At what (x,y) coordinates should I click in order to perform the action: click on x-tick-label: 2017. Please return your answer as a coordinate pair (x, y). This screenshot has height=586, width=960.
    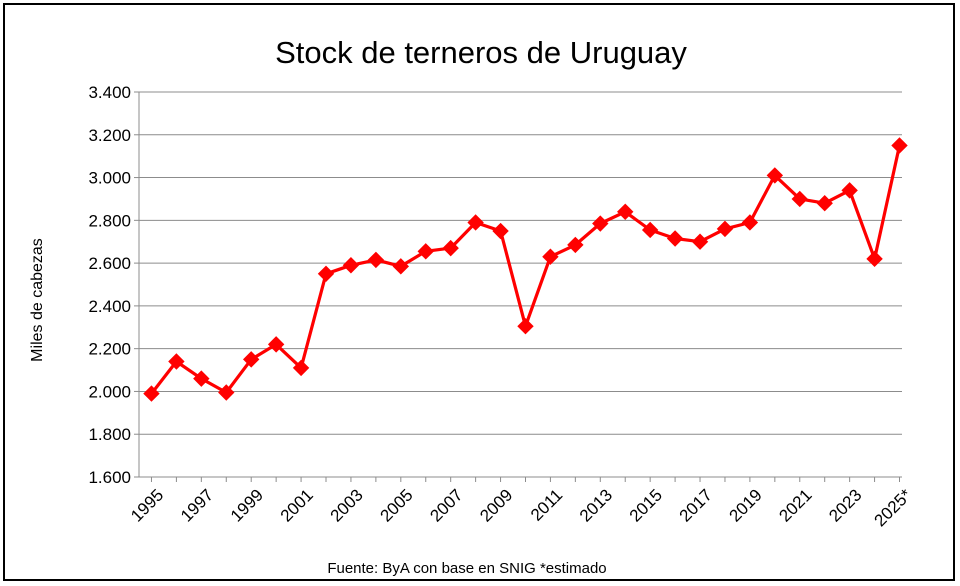
    Looking at the image, I should click on (696, 505).